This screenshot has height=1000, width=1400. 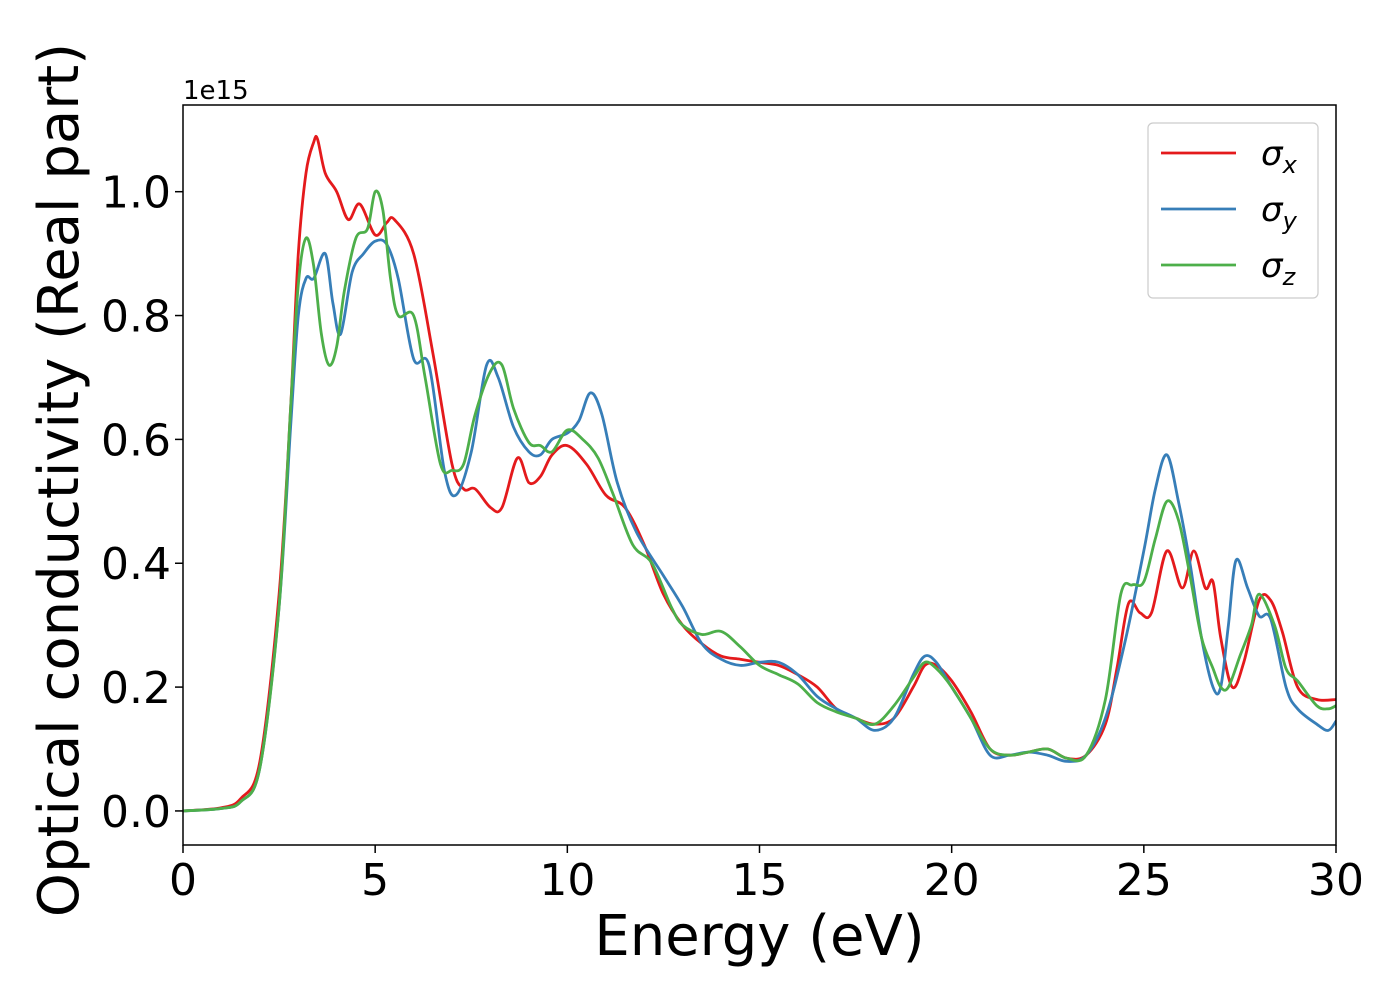 What do you see at coordinates (1336, 880) in the screenshot?
I see `x-tick-label: 30` at bounding box center [1336, 880].